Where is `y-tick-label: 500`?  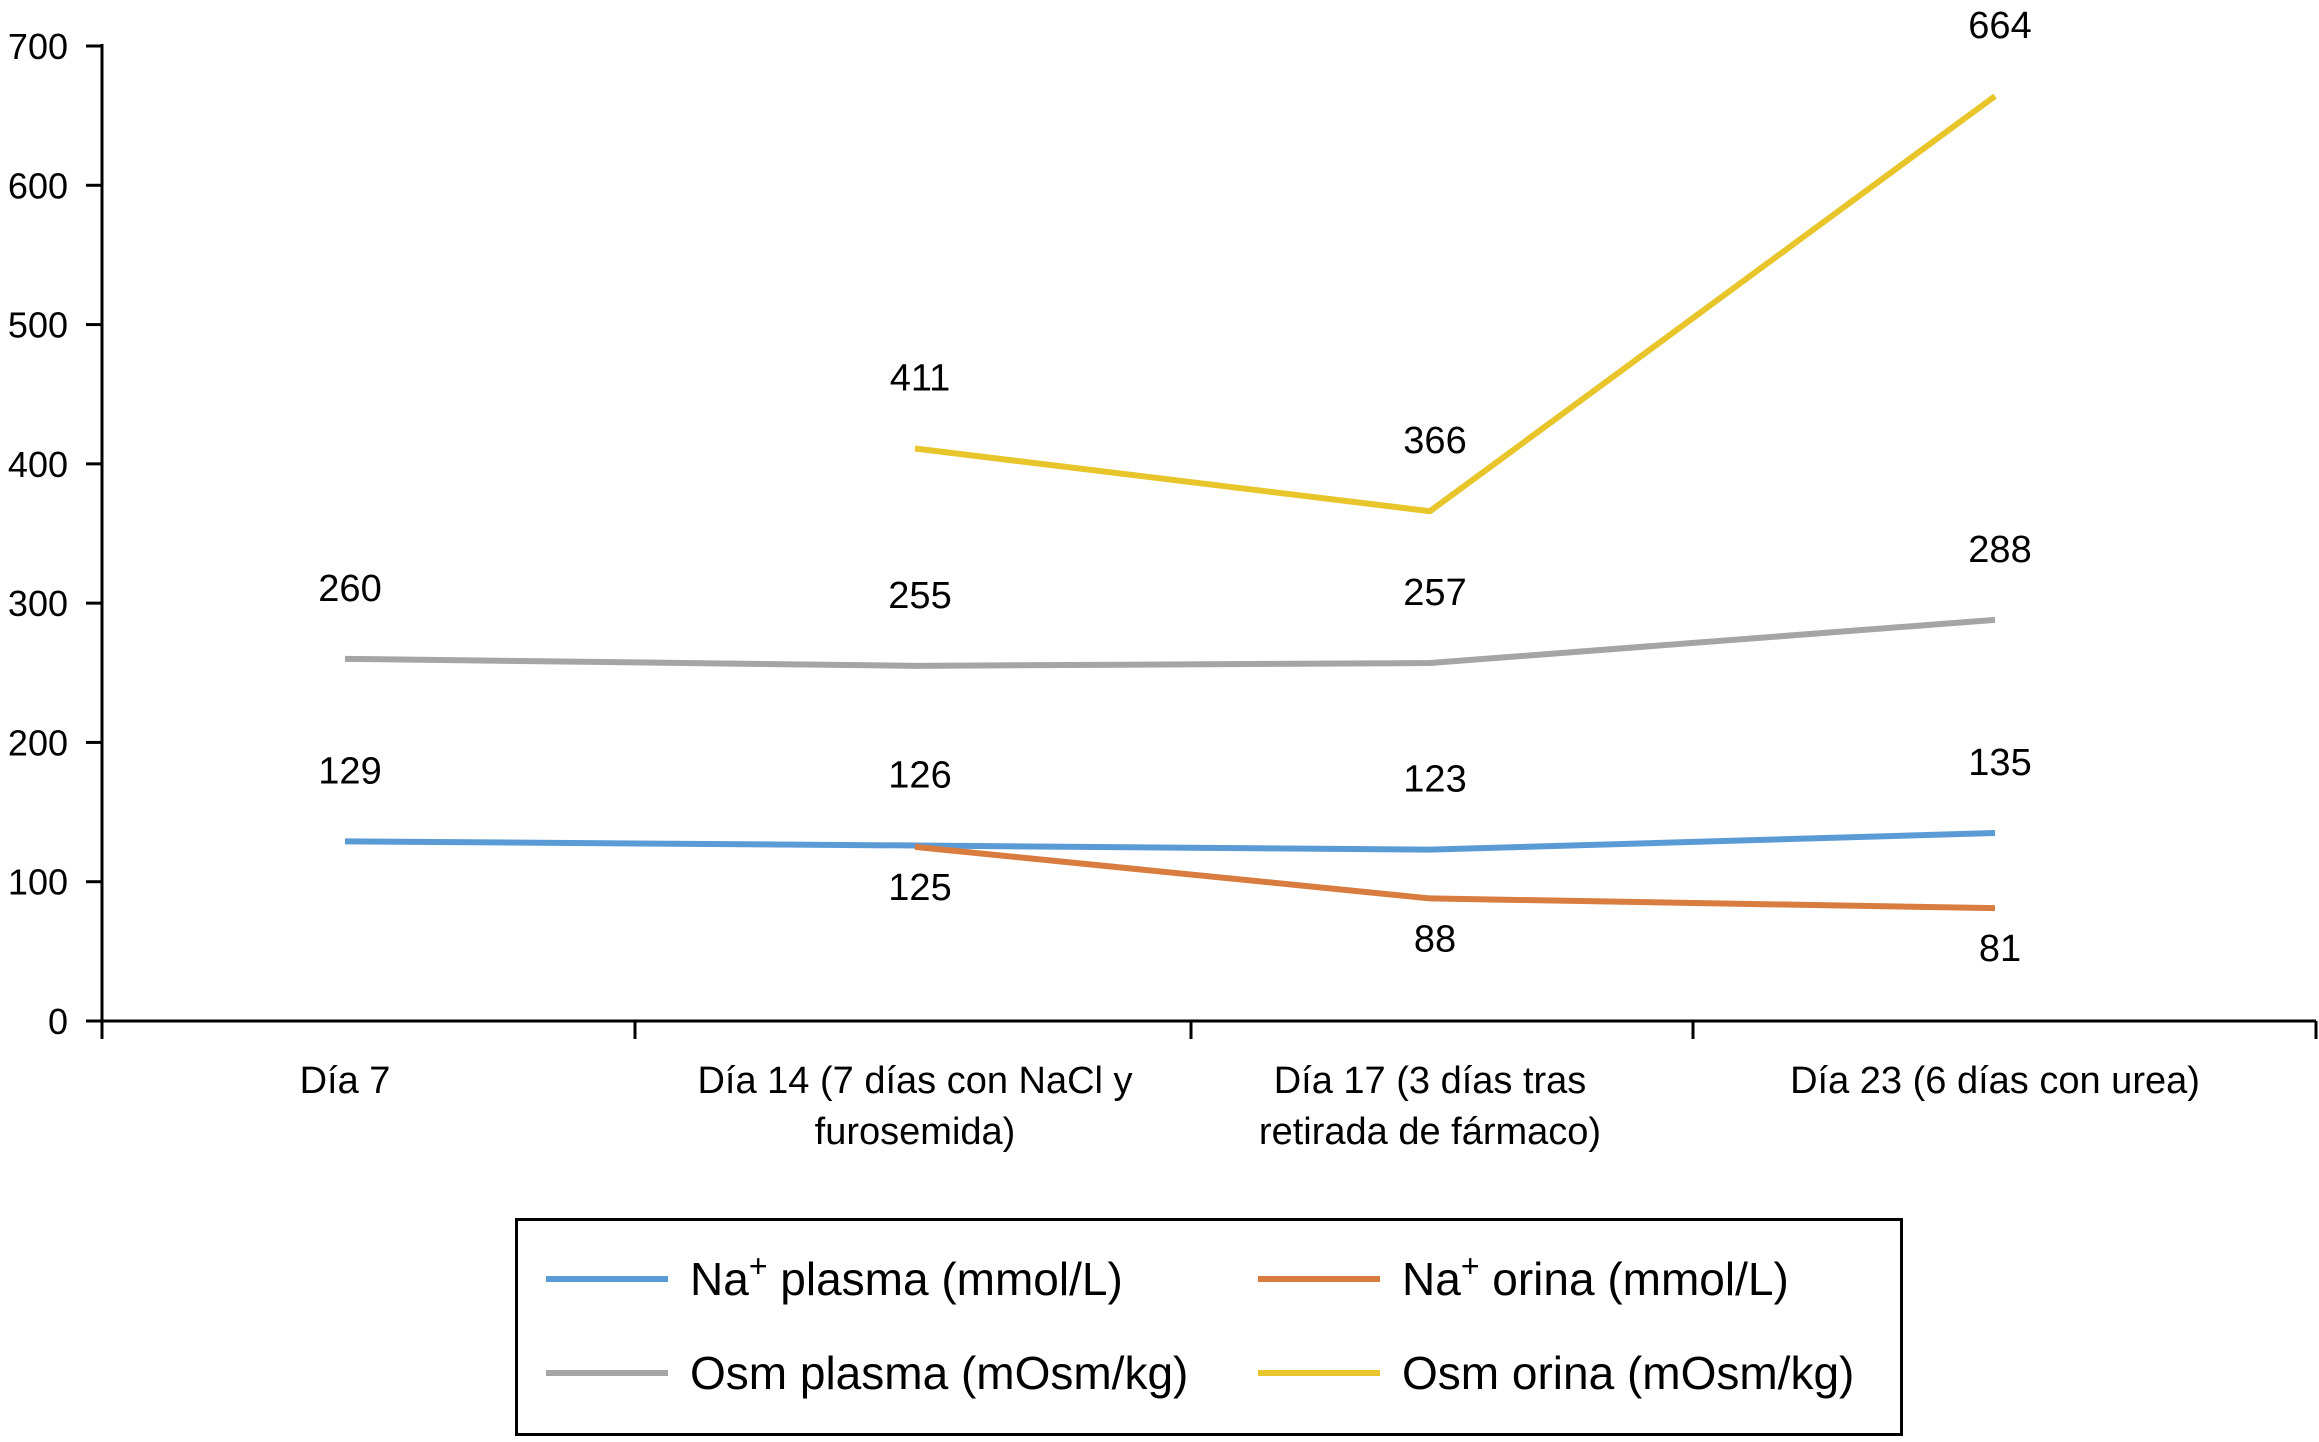
y-tick-label: 500 is located at coordinates (38, 325).